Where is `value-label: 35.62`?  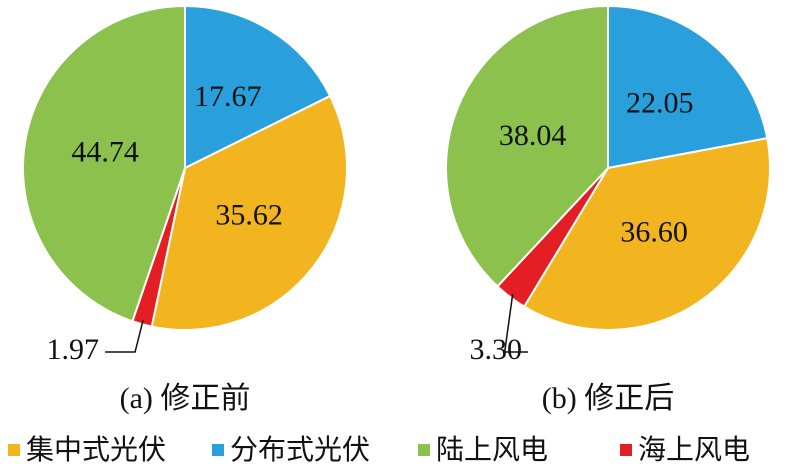 value-label: 35.62 is located at coordinates (249, 214).